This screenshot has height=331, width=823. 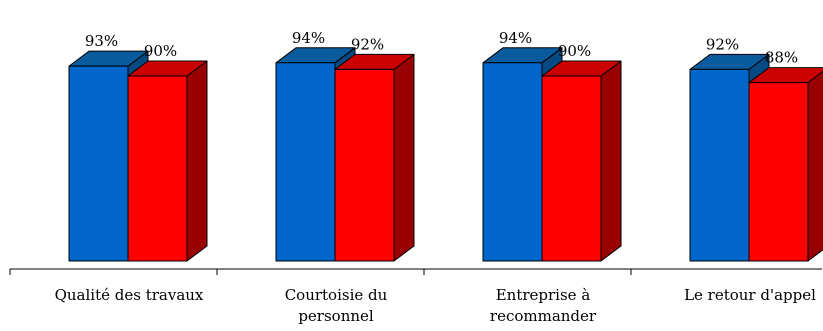 What do you see at coordinates (543, 305) in the screenshot?
I see `category-label: Entreprise à recommander` at bounding box center [543, 305].